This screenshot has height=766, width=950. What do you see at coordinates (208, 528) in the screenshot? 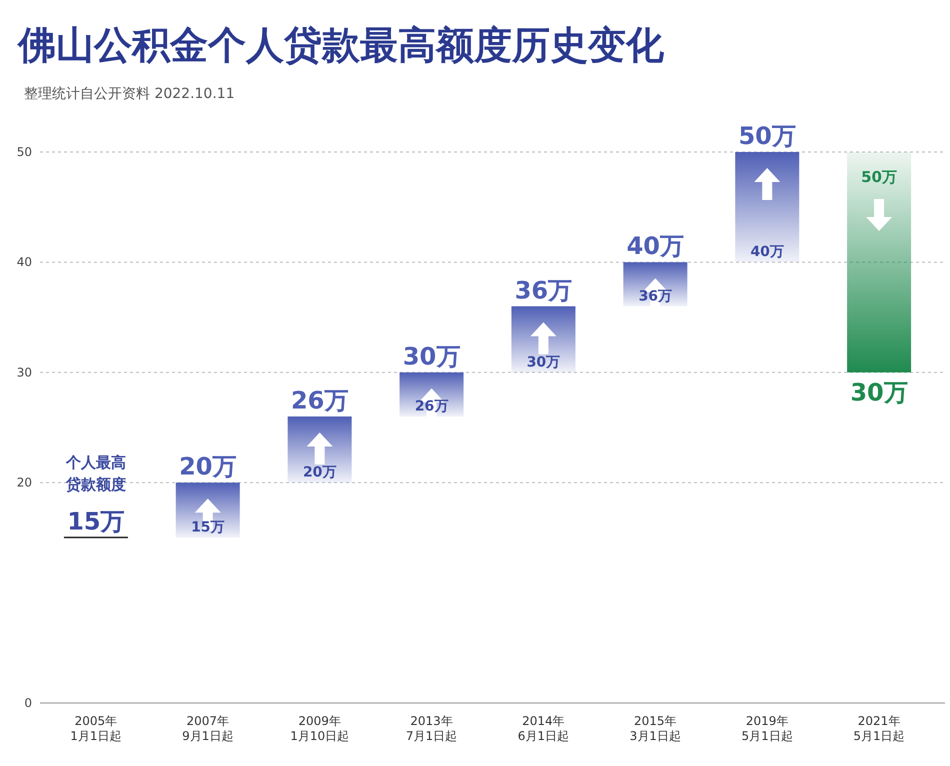
I see `annotation: 15万` at bounding box center [208, 528].